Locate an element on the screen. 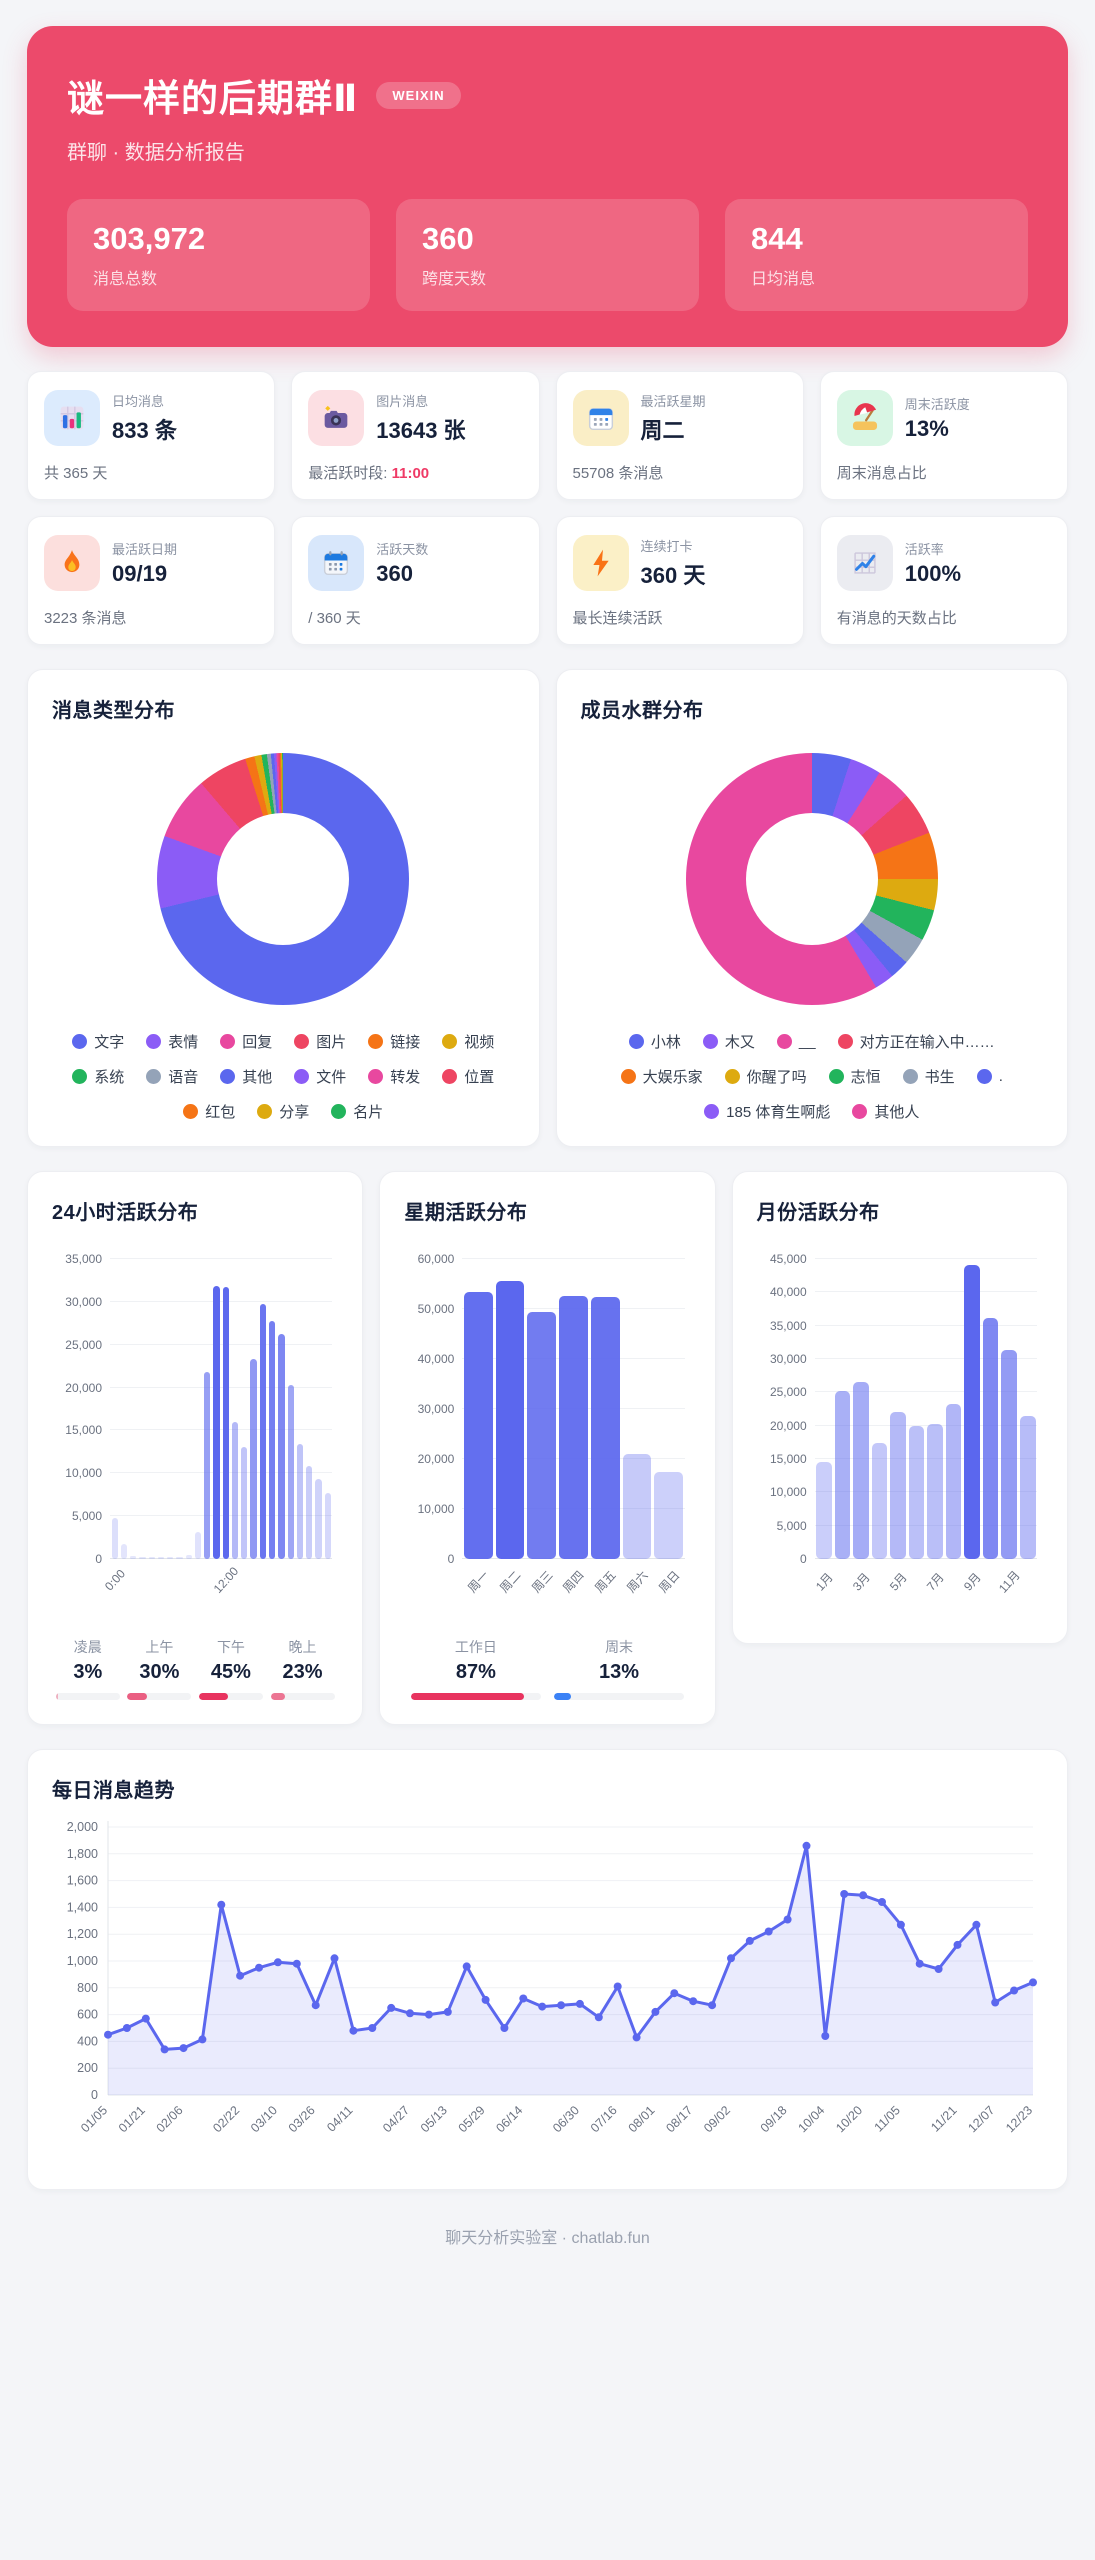  x-axis-tick-label: 周四 is located at coordinates (574, 1582).